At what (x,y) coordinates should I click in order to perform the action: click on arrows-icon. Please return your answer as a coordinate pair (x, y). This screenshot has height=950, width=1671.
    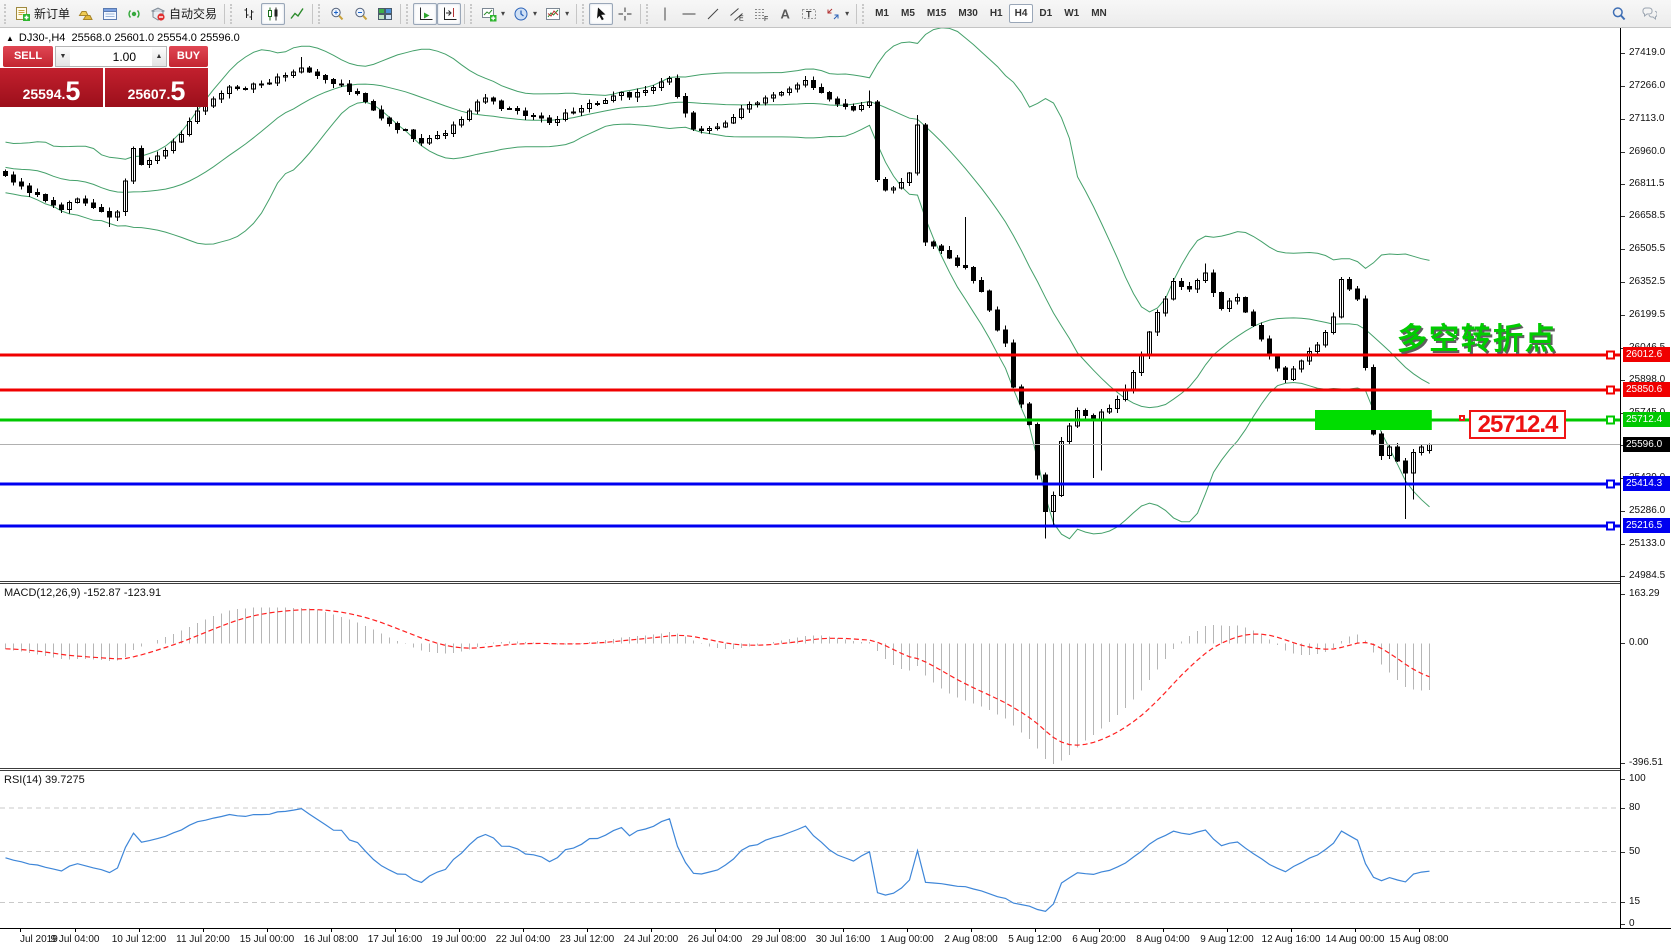
    Looking at the image, I should click on (833, 14).